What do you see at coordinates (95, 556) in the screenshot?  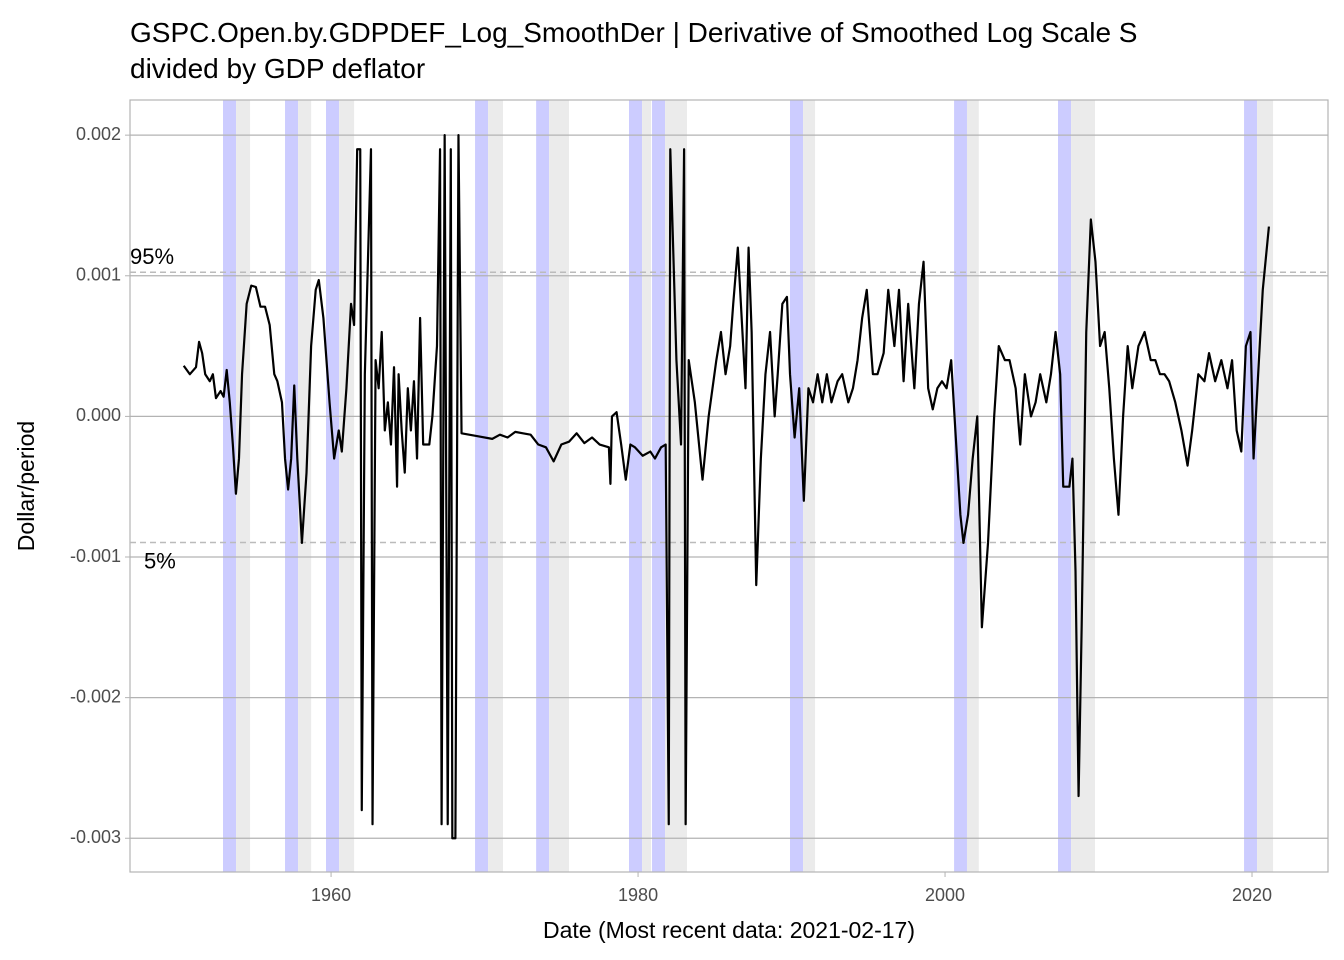 I see `y-tick-label: -0.001` at bounding box center [95, 556].